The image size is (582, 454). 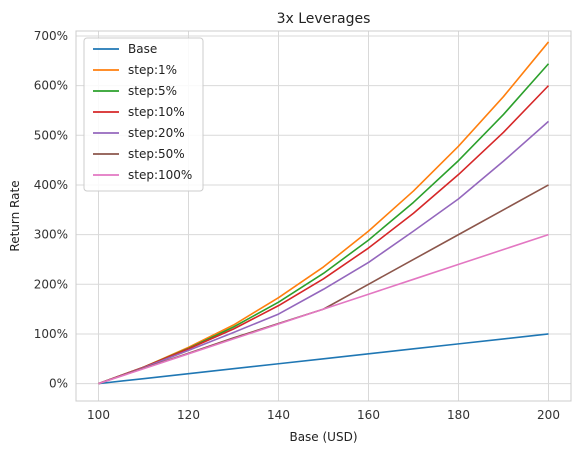 What do you see at coordinates (368, 415) in the screenshot?
I see `x-tick-label: 160` at bounding box center [368, 415].